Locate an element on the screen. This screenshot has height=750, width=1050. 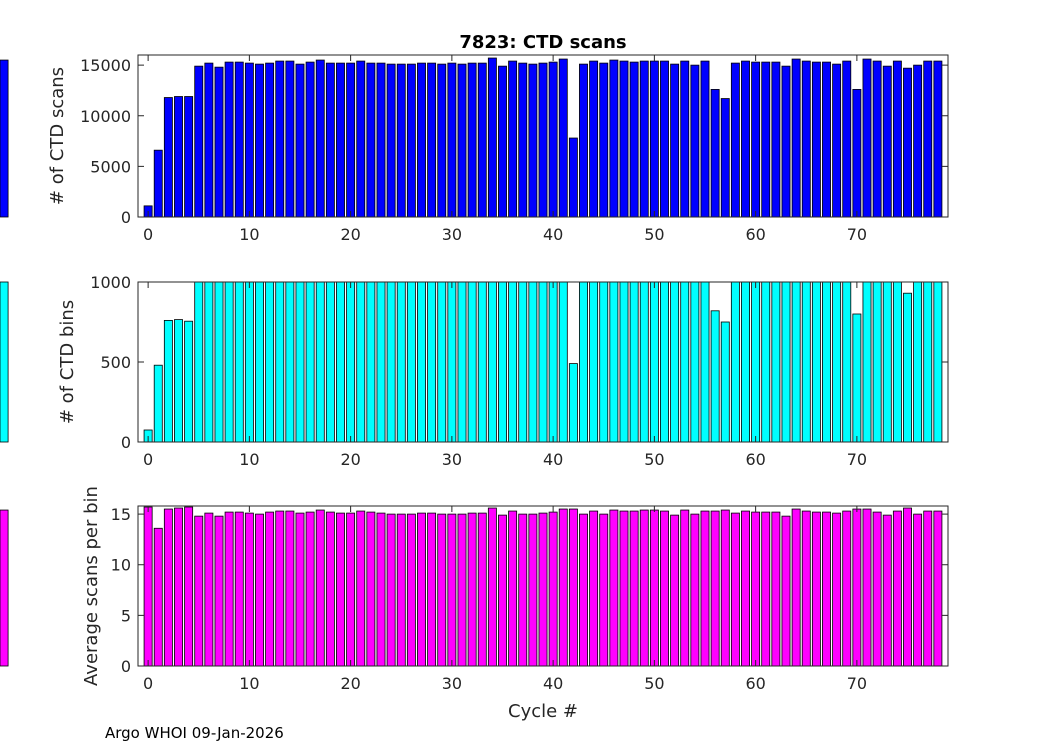
y-tick-label: 0 is located at coordinates (126, 442).